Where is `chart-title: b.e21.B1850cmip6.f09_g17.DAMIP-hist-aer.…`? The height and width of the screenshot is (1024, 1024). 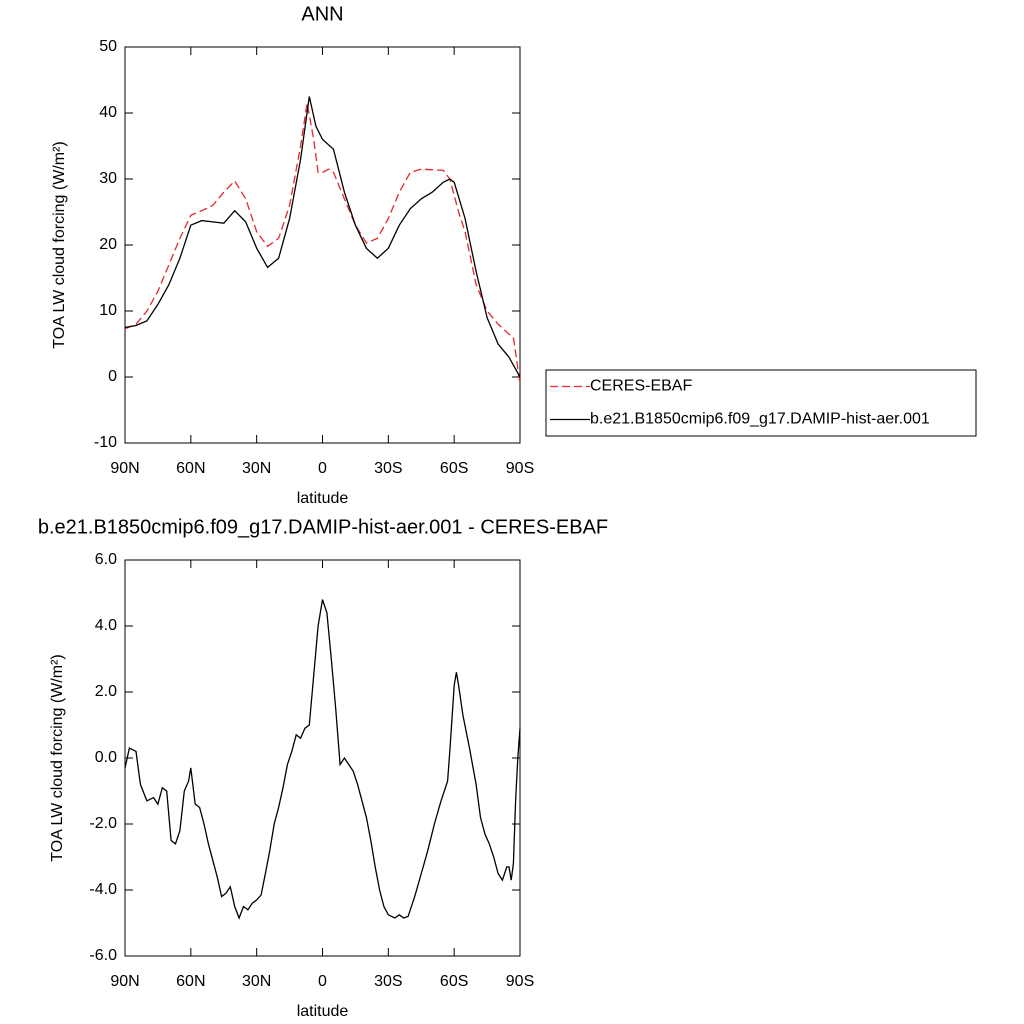 chart-title: b.e21.B1850cmip6.f09_g17.DAMIP-hist-aer.… is located at coordinates (323, 527).